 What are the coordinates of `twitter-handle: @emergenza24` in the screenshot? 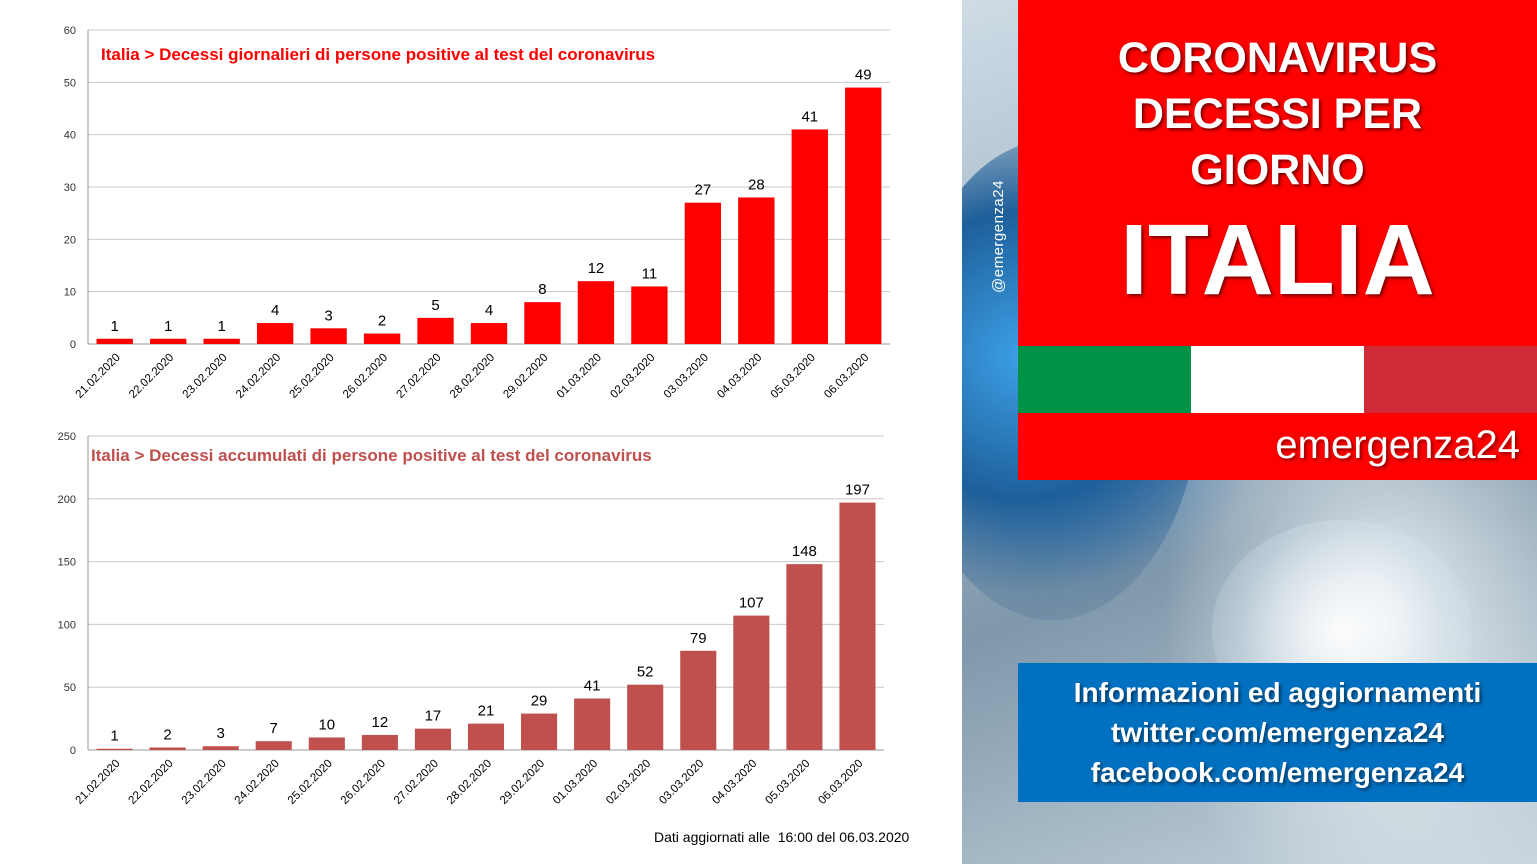 It's located at (998, 236).